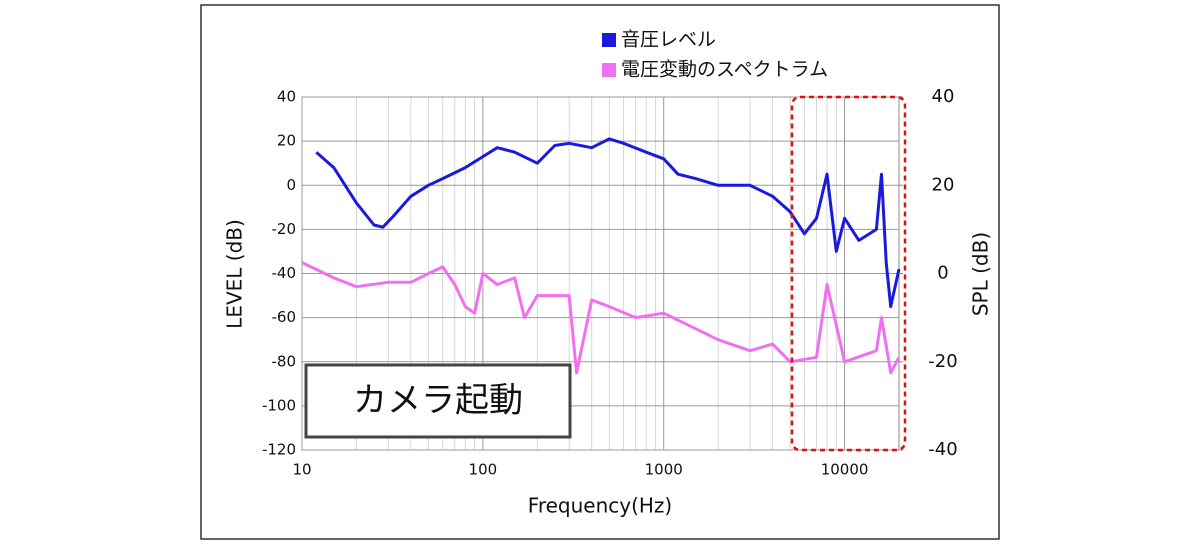 Image resolution: width=1200 pixels, height=548 pixels. I want to click on y2-tick-label: 20, so click(943, 184).